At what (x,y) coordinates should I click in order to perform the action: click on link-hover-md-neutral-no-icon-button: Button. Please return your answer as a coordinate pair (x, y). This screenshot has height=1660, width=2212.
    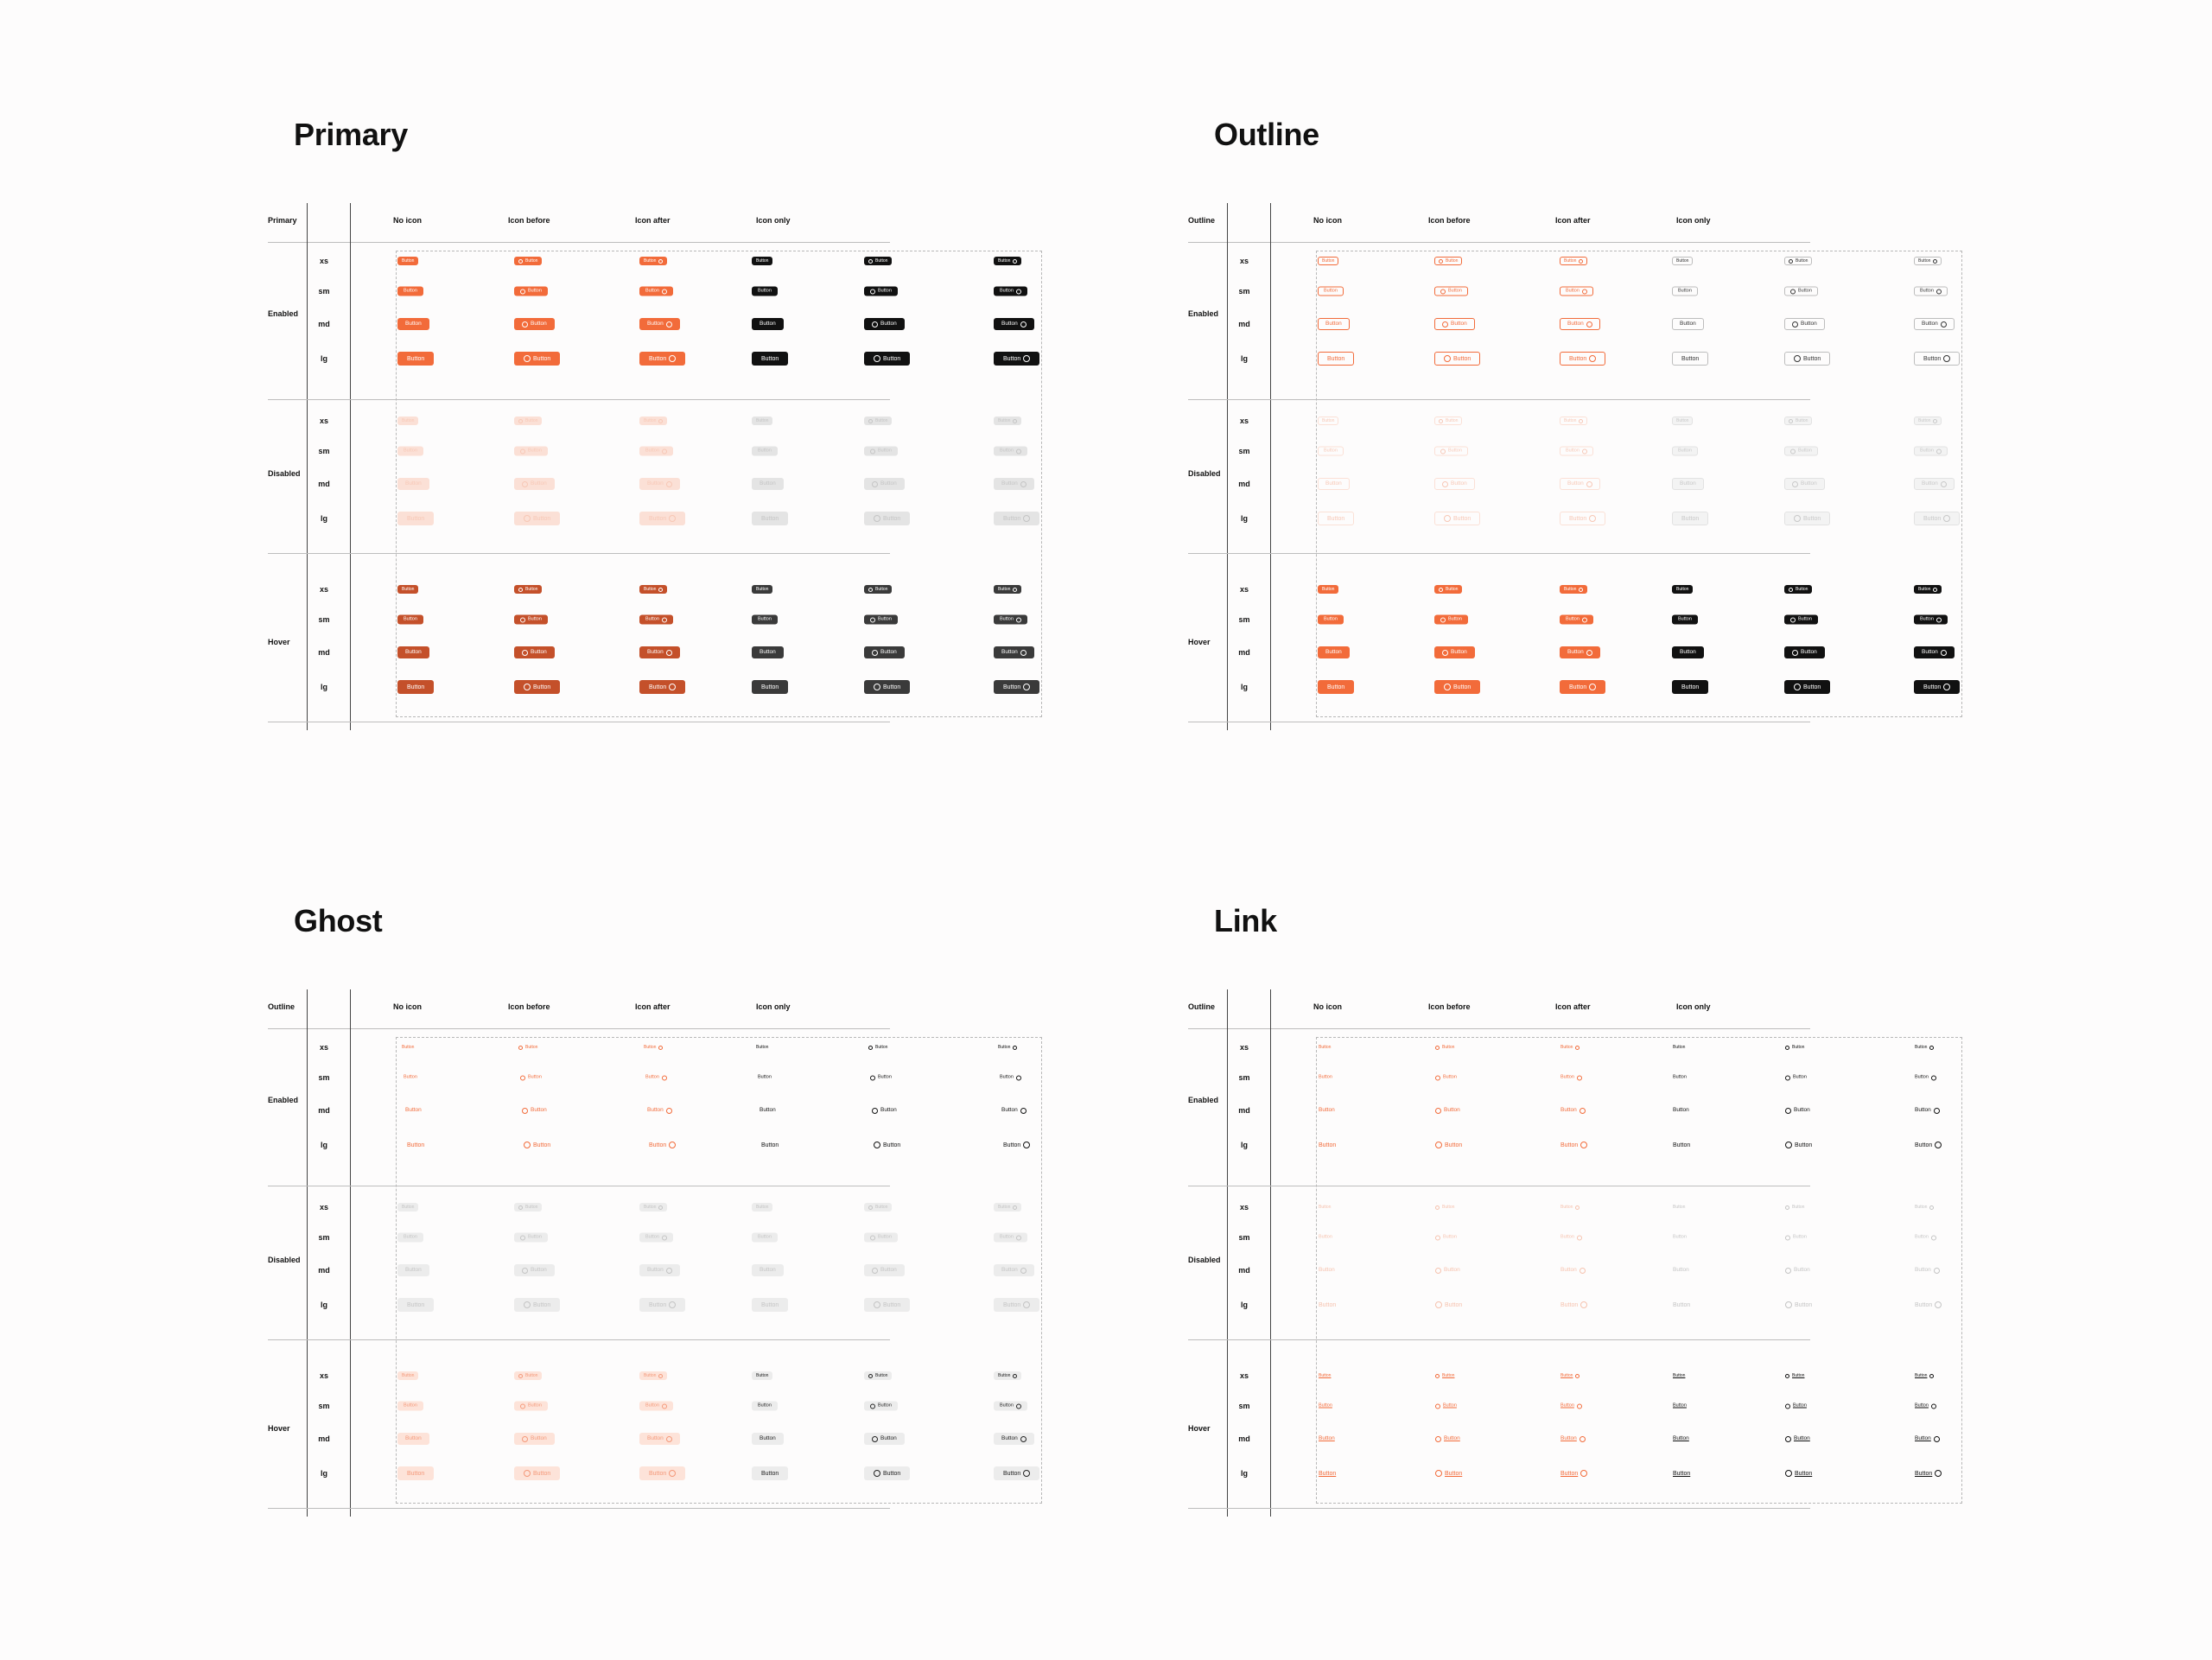
    Looking at the image, I should click on (1681, 1439).